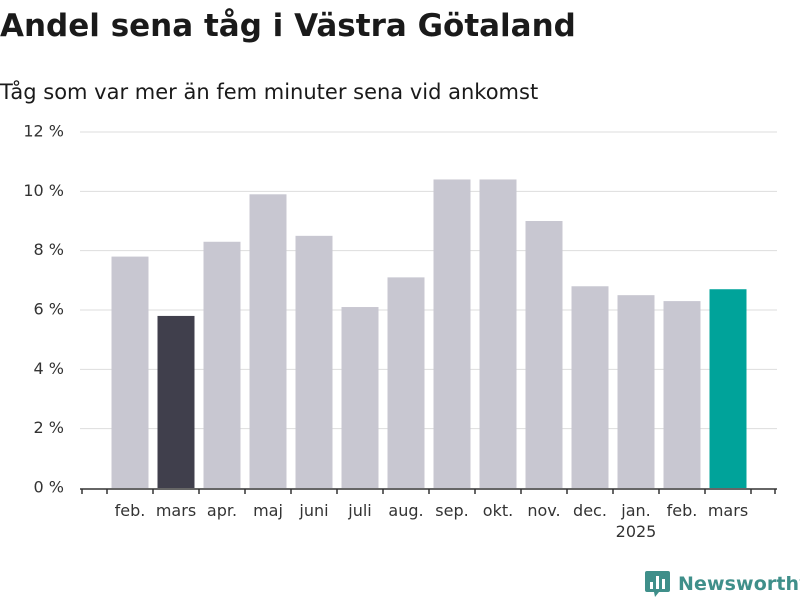 This screenshot has width=800, height=600. I want to click on y-tick-label: 0 %, so click(49, 487).